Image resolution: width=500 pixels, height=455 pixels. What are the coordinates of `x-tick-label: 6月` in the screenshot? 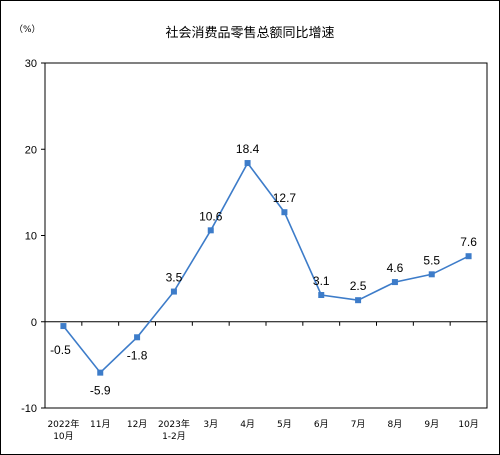 It's located at (321, 424).